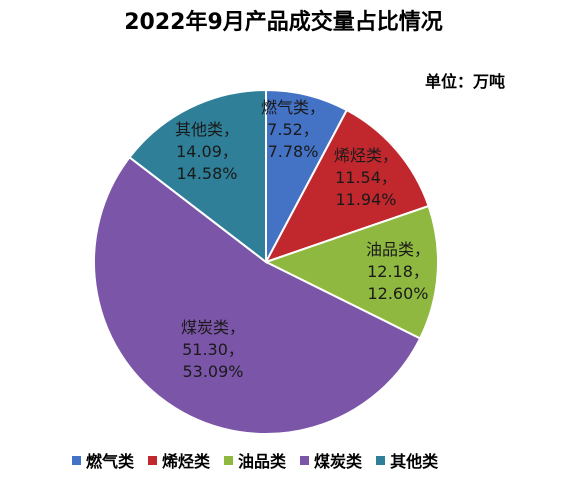 Image resolution: width=567 pixels, height=487 pixels. What do you see at coordinates (293, 129) in the screenshot?
I see `slice-label-0-1: 7.52，` at bounding box center [293, 129].